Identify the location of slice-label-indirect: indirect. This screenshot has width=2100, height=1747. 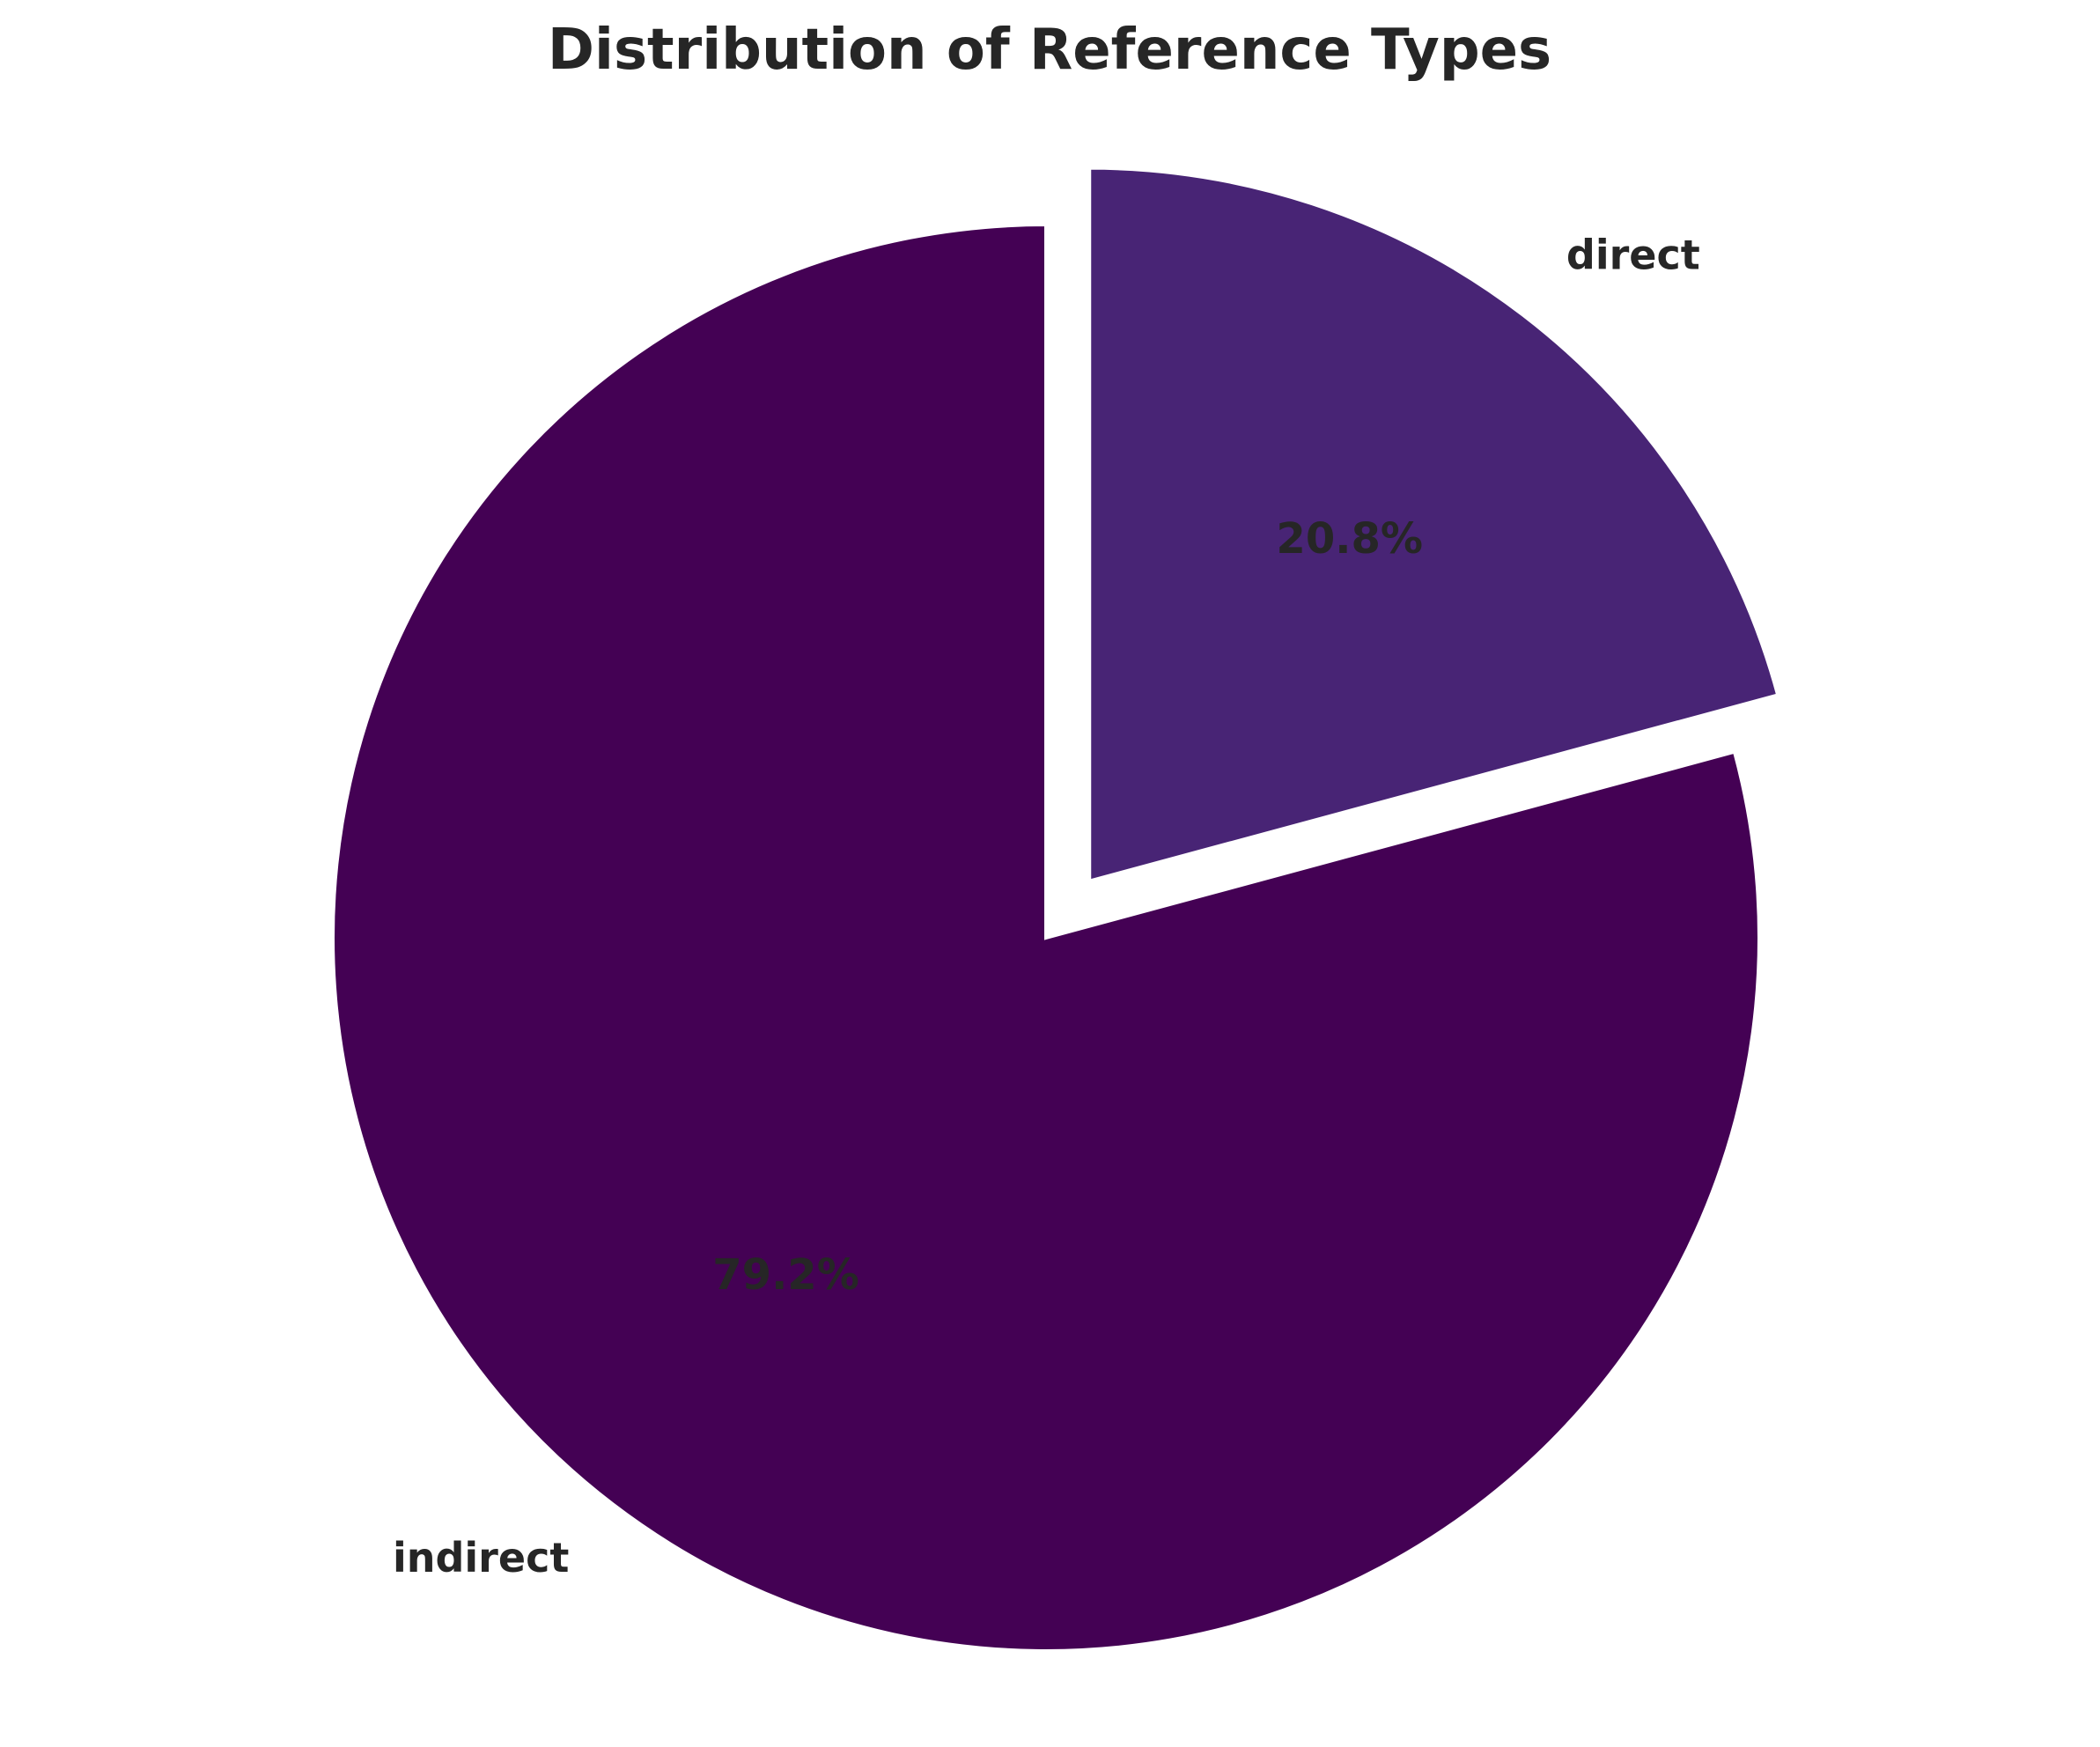
(481, 1557).